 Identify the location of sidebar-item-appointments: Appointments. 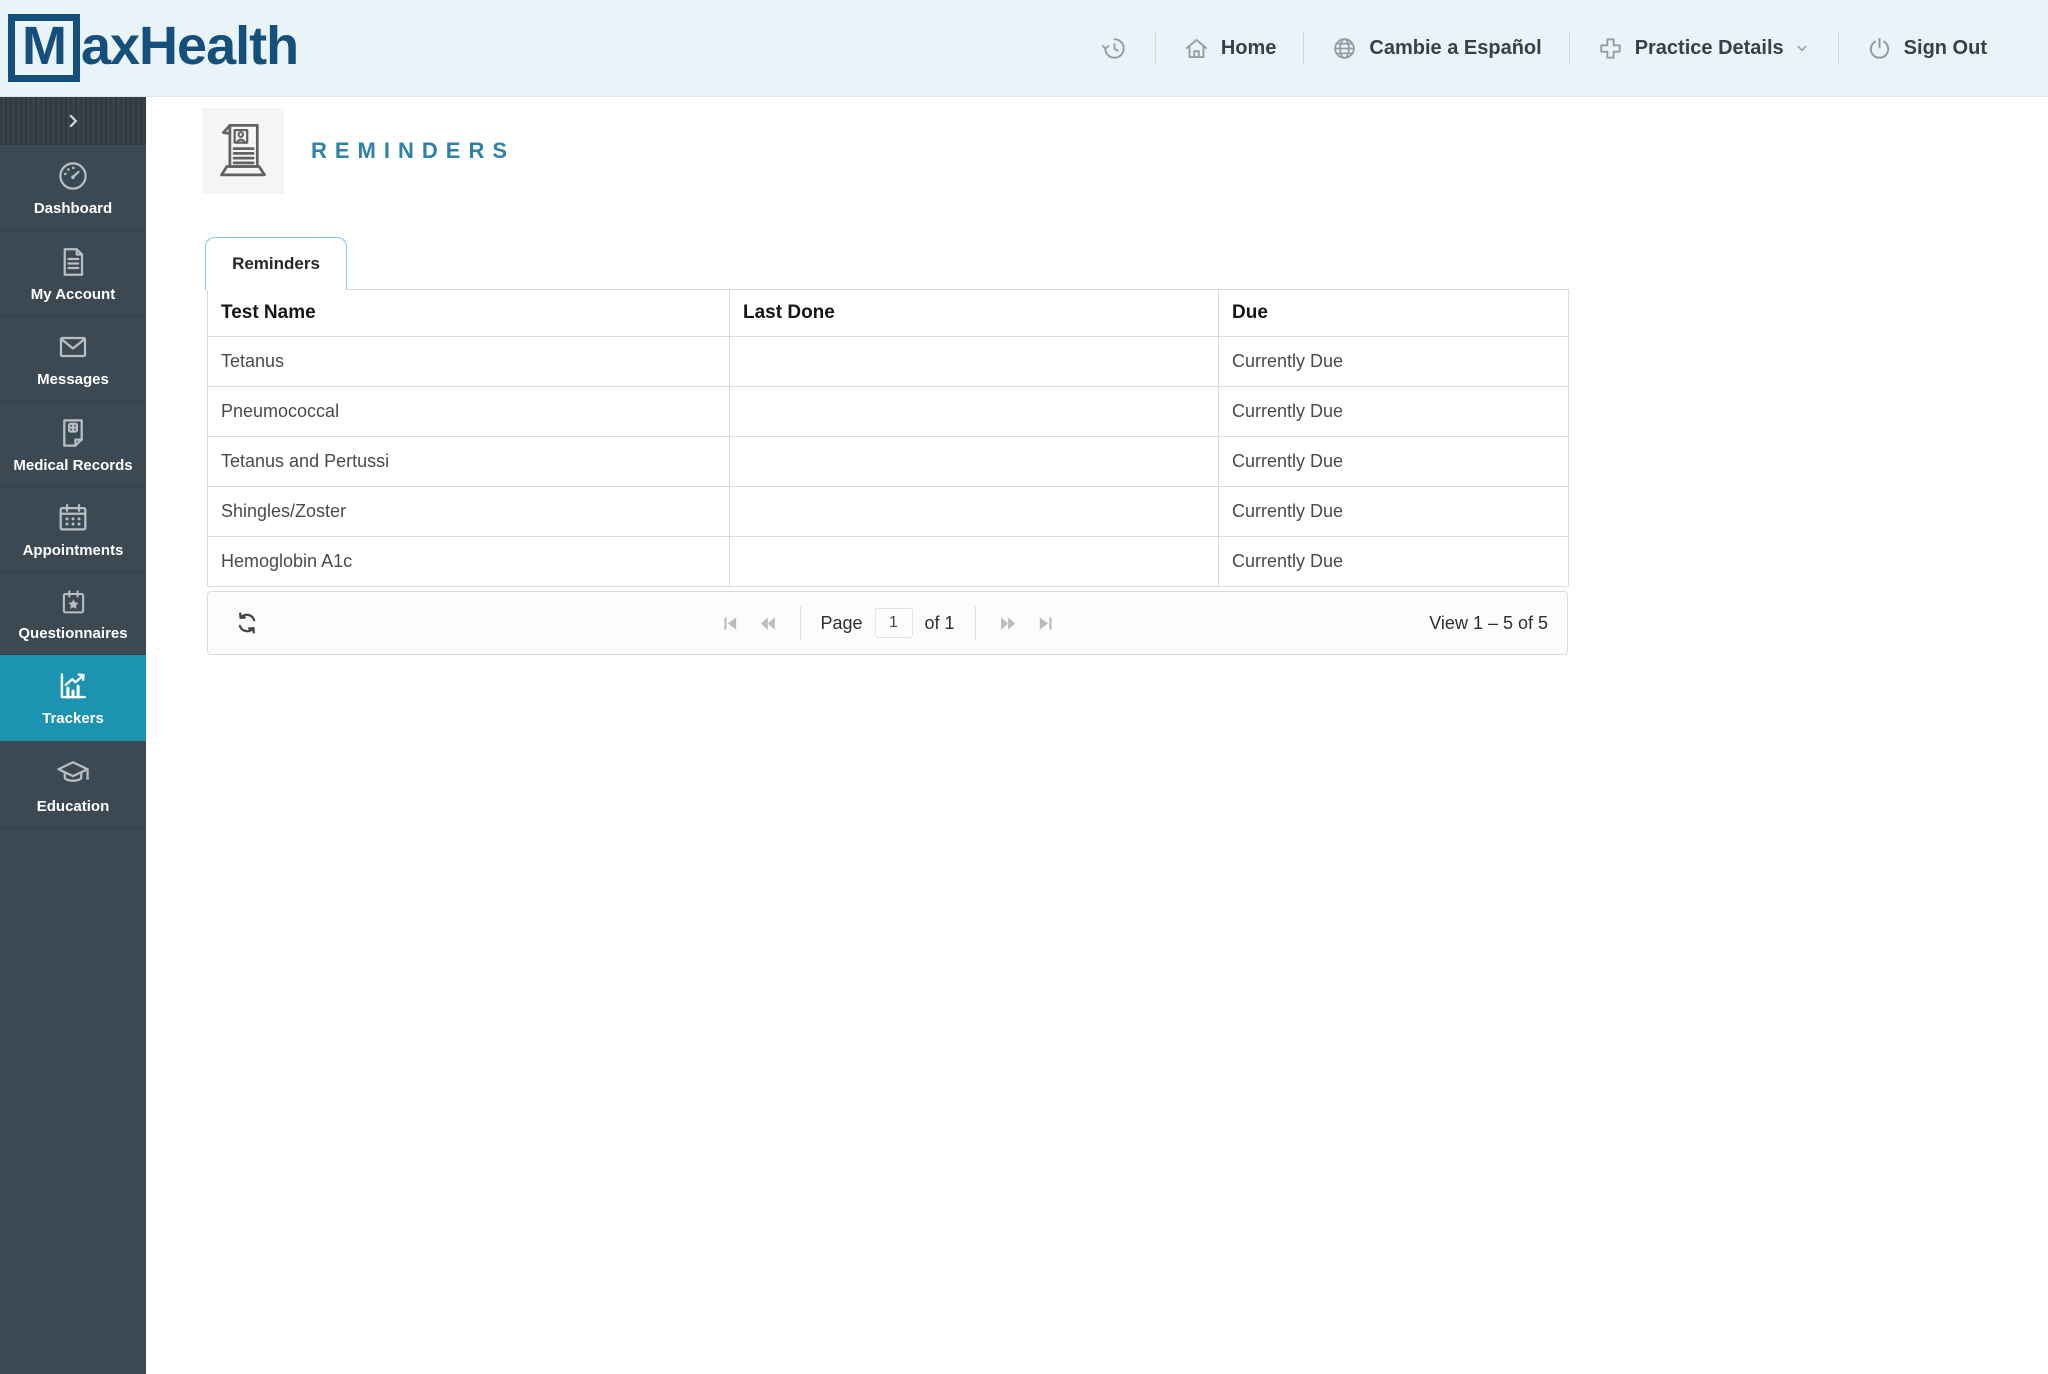
(73, 530).